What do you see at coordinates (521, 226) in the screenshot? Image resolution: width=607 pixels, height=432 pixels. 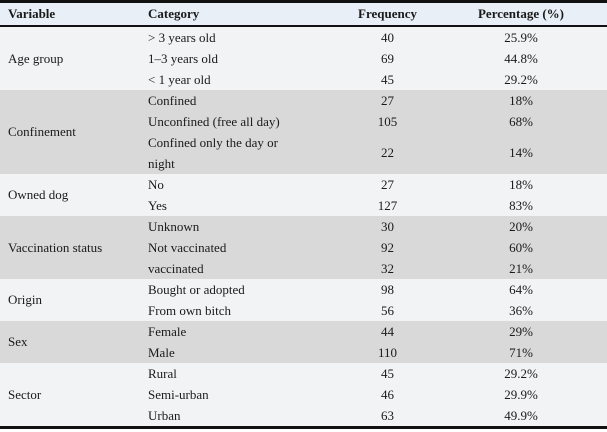 I see `percentage-cell: 20%` at bounding box center [521, 226].